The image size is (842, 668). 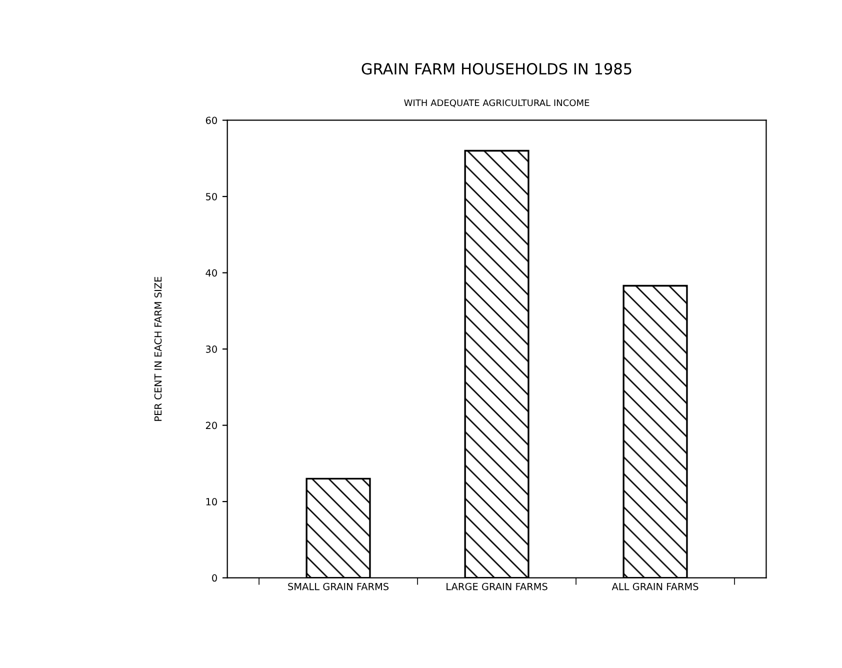 What do you see at coordinates (211, 349) in the screenshot?
I see `y-tick-label: 30` at bounding box center [211, 349].